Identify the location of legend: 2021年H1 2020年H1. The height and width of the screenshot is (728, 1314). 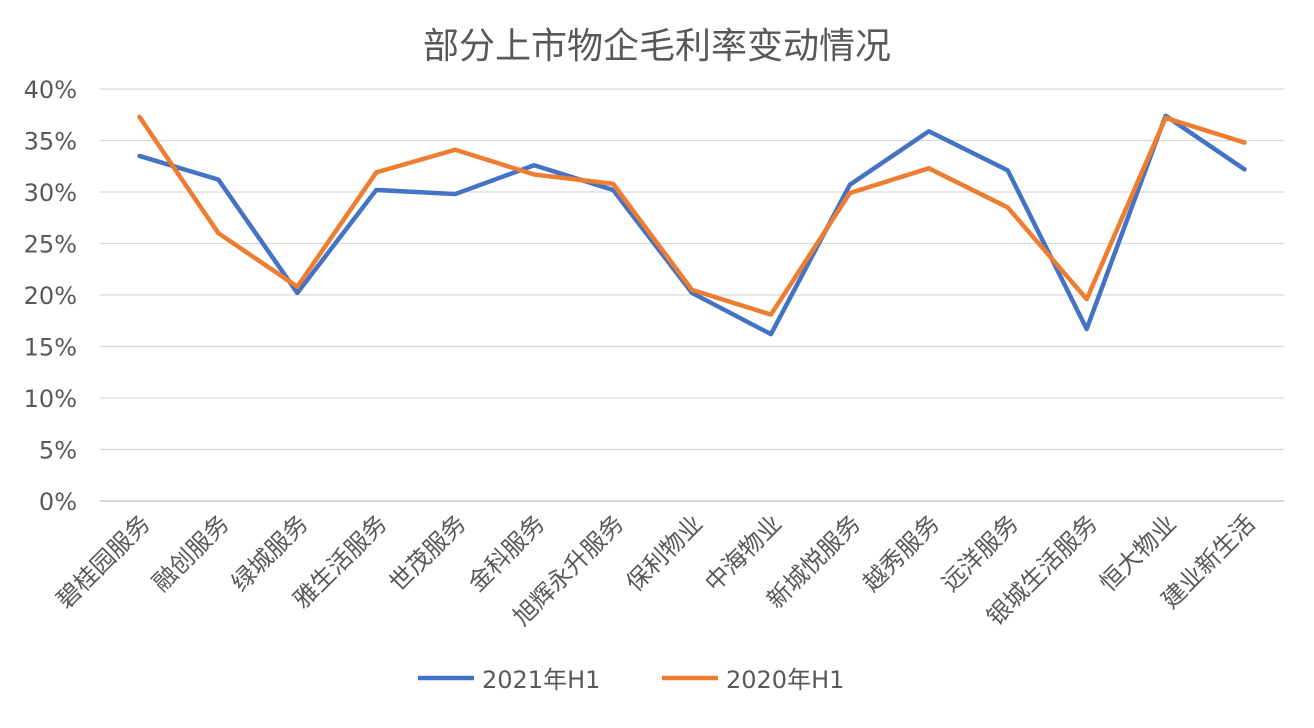
(631, 680).